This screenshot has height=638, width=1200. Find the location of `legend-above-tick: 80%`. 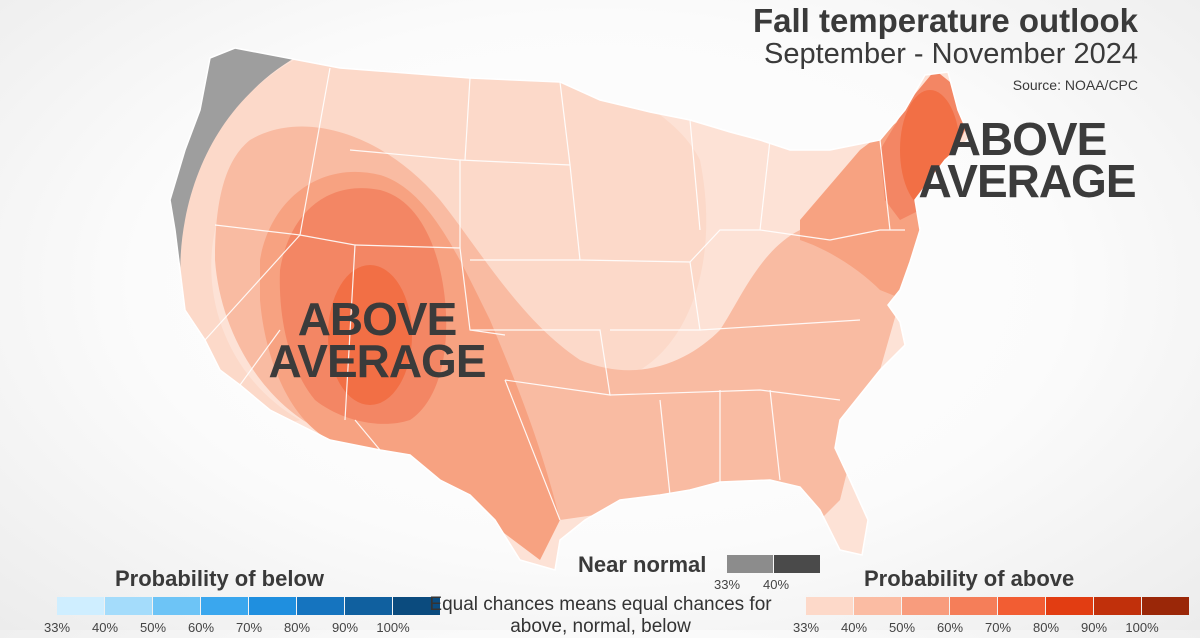

legend-above-tick: 80% is located at coordinates (1046, 627).